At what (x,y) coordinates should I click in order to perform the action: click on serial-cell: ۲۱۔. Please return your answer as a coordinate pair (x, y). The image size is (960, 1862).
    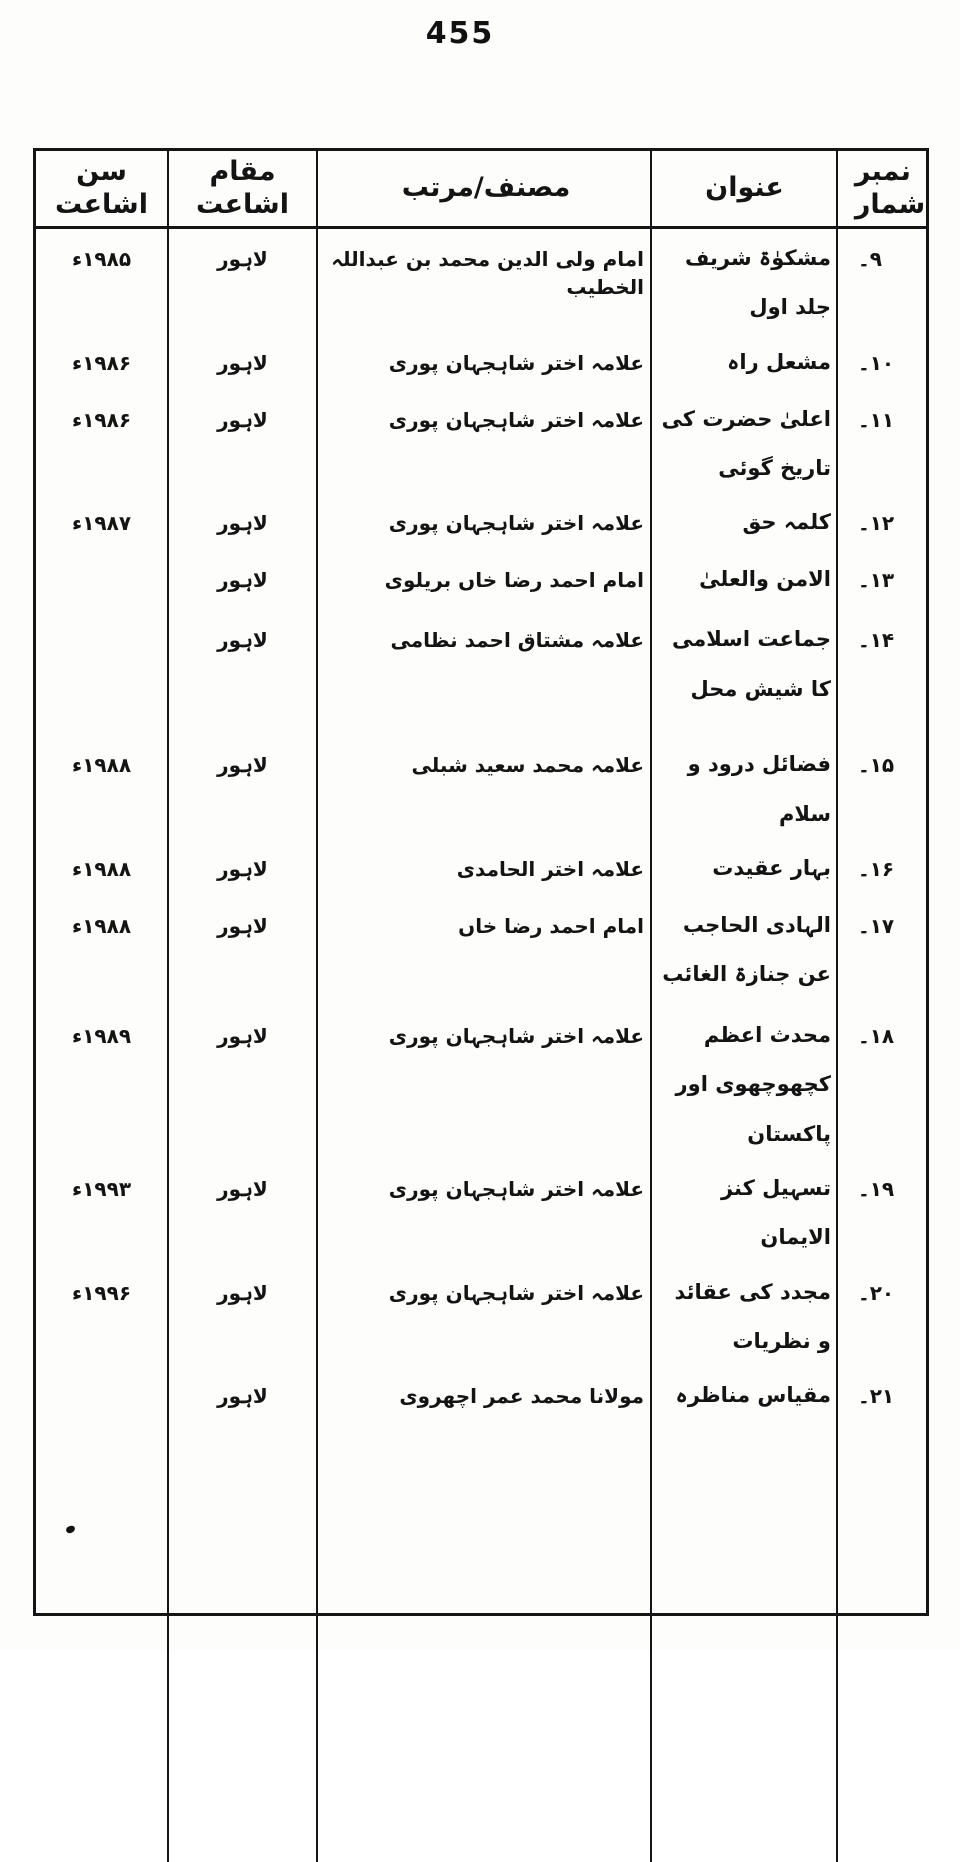
    Looking at the image, I should click on (881, 1395).